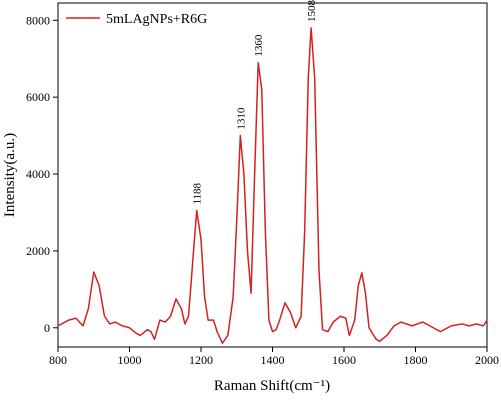 The image size is (501, 400). I want to click on x-tick-label: 1800, so click(416, 360).